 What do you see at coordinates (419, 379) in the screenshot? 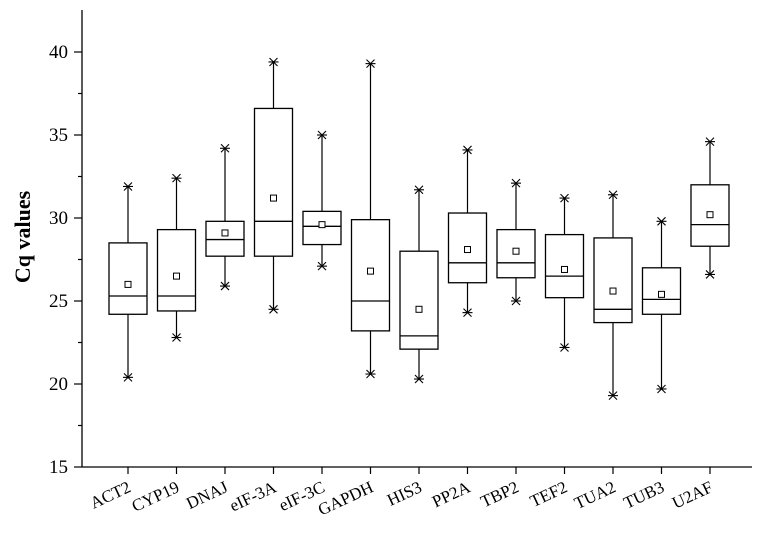
I see `min-marker-his3` at bounding box center [419, 379].